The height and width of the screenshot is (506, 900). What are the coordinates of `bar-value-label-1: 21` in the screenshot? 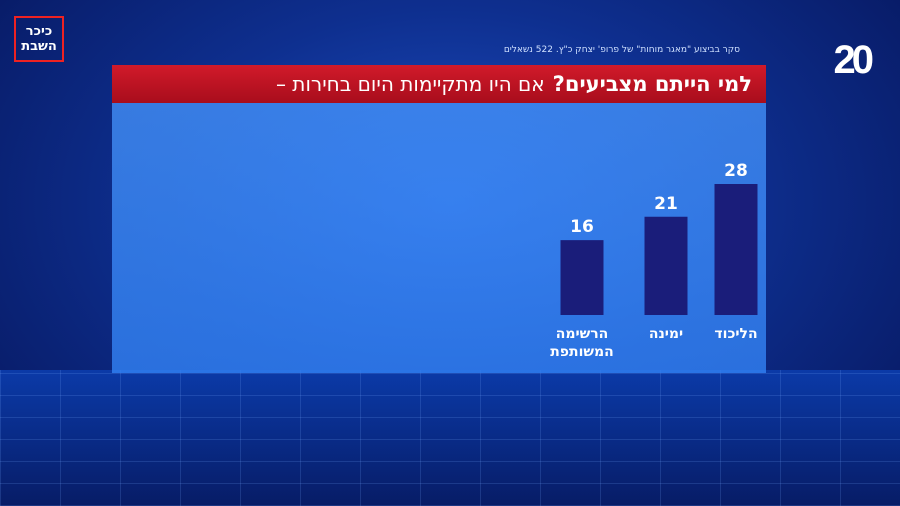 It's located at (666, 204).